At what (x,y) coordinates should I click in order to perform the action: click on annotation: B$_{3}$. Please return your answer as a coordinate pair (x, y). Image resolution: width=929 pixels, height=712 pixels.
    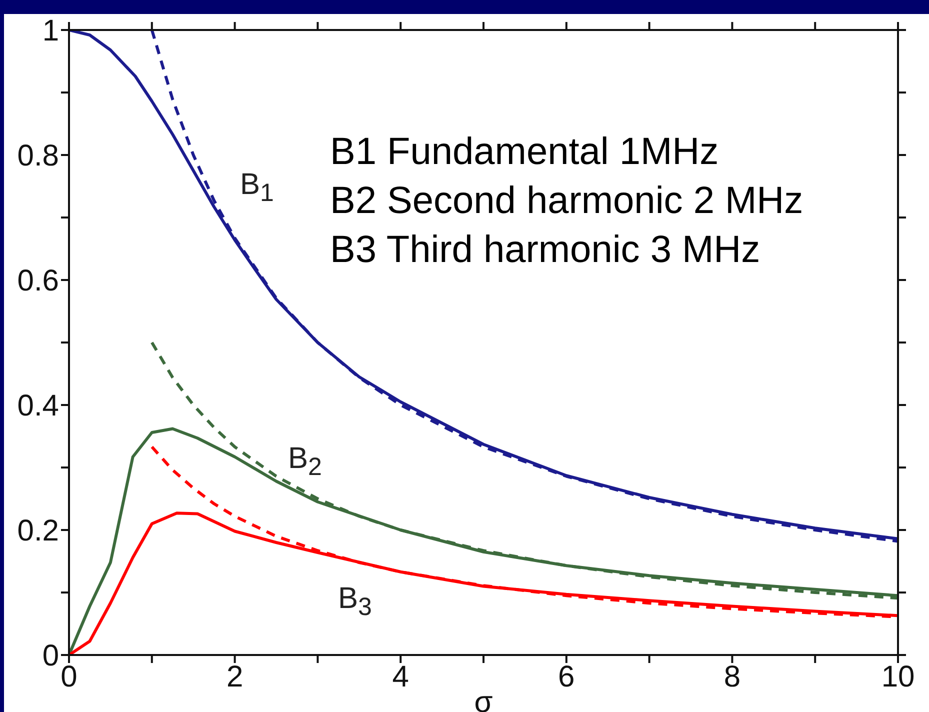
    Looking at the image, I should click on (355, 602).